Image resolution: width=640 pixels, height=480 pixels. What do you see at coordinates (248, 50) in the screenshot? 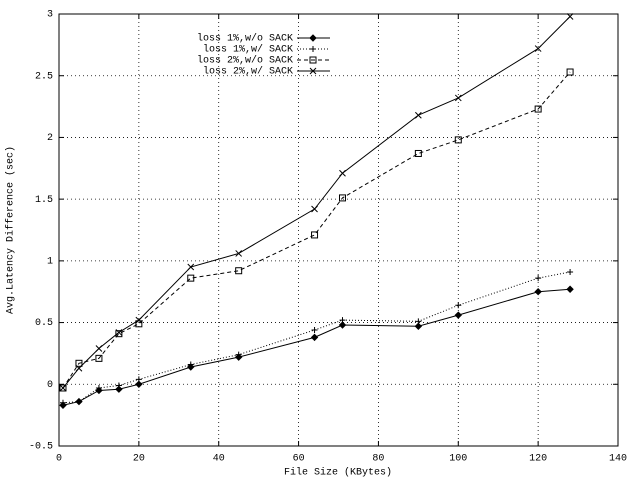
I see `legend-label: loss 1%,w/ SACK` at bounding box center [248, 50].